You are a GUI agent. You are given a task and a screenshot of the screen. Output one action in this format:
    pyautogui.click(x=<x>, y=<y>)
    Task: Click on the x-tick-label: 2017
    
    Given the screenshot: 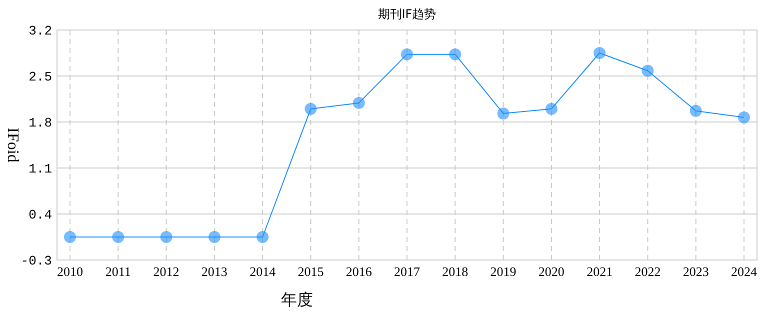 What is the action you would take?
    pyautogui.click(x=407, y=271)
    